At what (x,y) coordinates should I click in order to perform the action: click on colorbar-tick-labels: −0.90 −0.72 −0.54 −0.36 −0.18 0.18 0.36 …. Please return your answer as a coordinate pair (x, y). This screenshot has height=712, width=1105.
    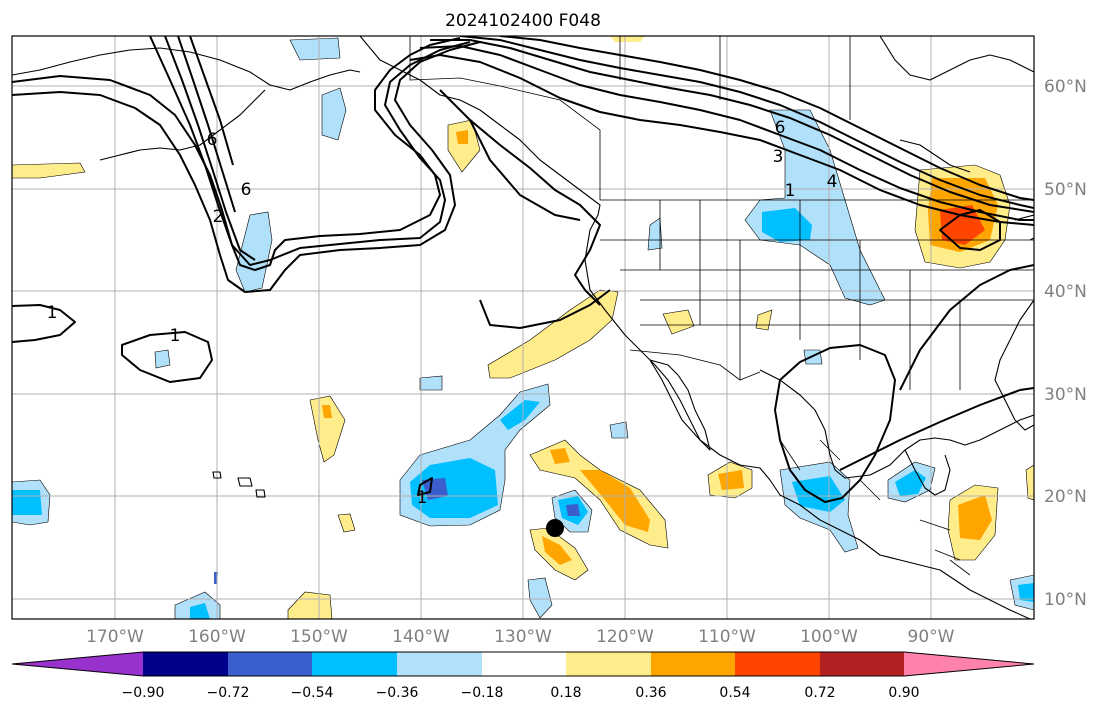
    Looking at the image, I should click on (521, 693).